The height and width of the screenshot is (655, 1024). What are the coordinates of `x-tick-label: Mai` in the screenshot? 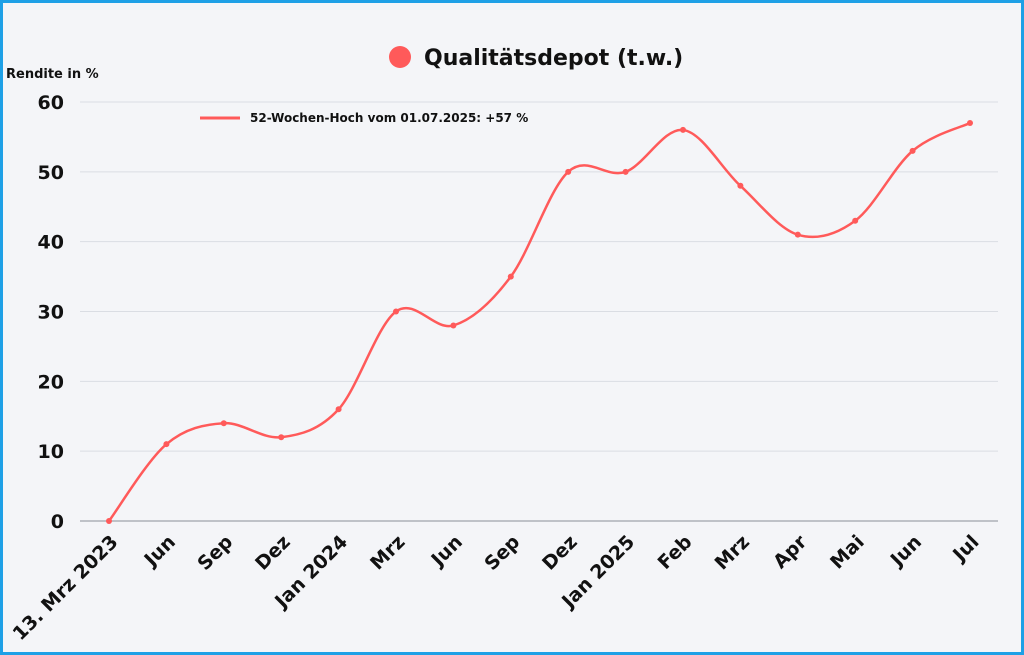 It's located at (847, 552).